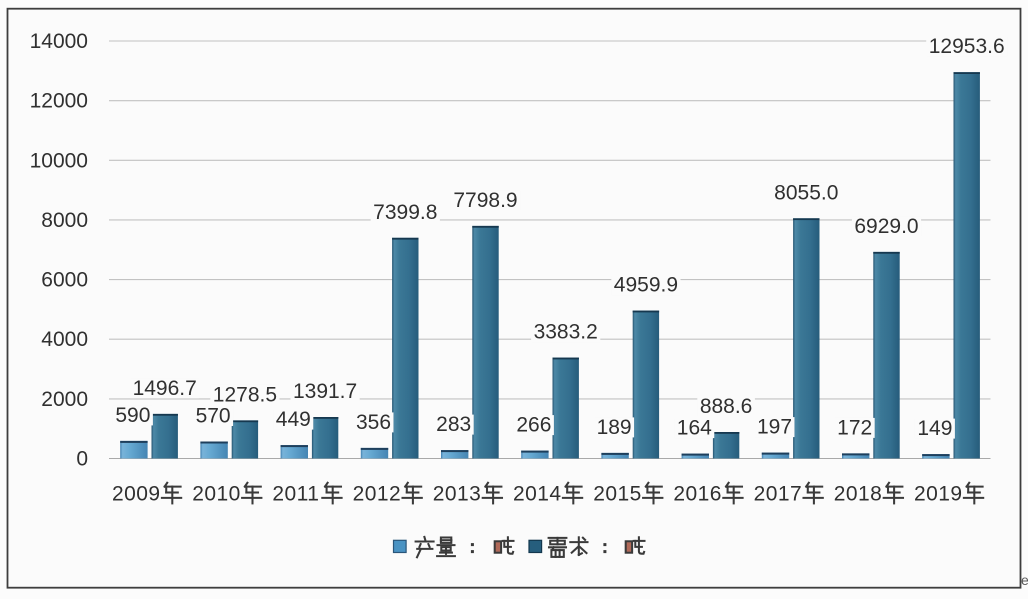  Describe the element at coordinates (453, 424) in the screenshot. I see `svg-text: 283` at that location.